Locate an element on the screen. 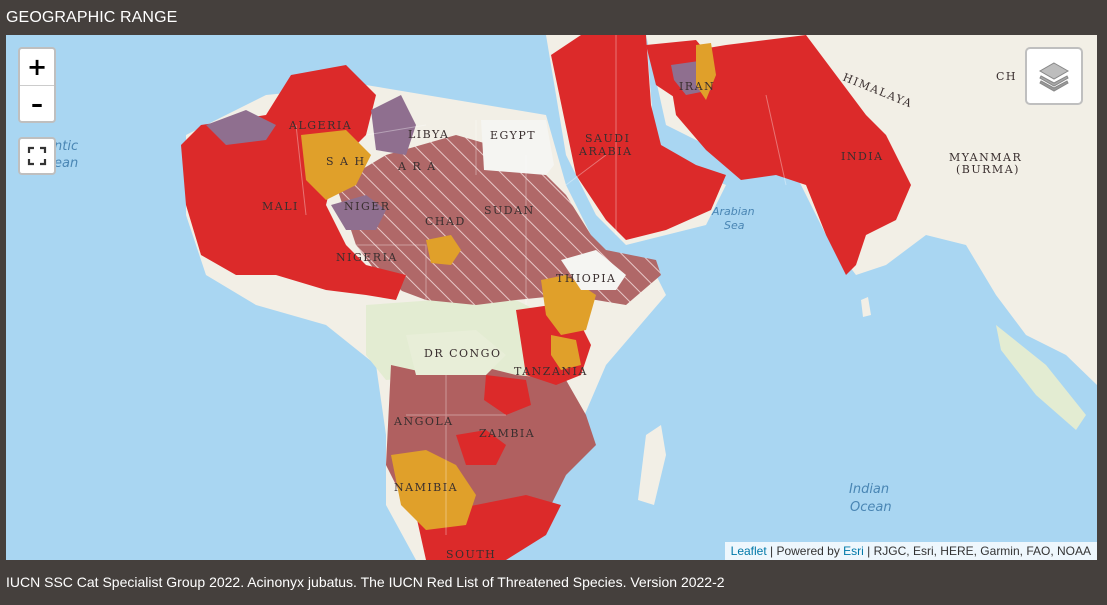 The width and height of the screenshot is (1107, 605). fullscreen-icon is located at coordinates (37, 156).